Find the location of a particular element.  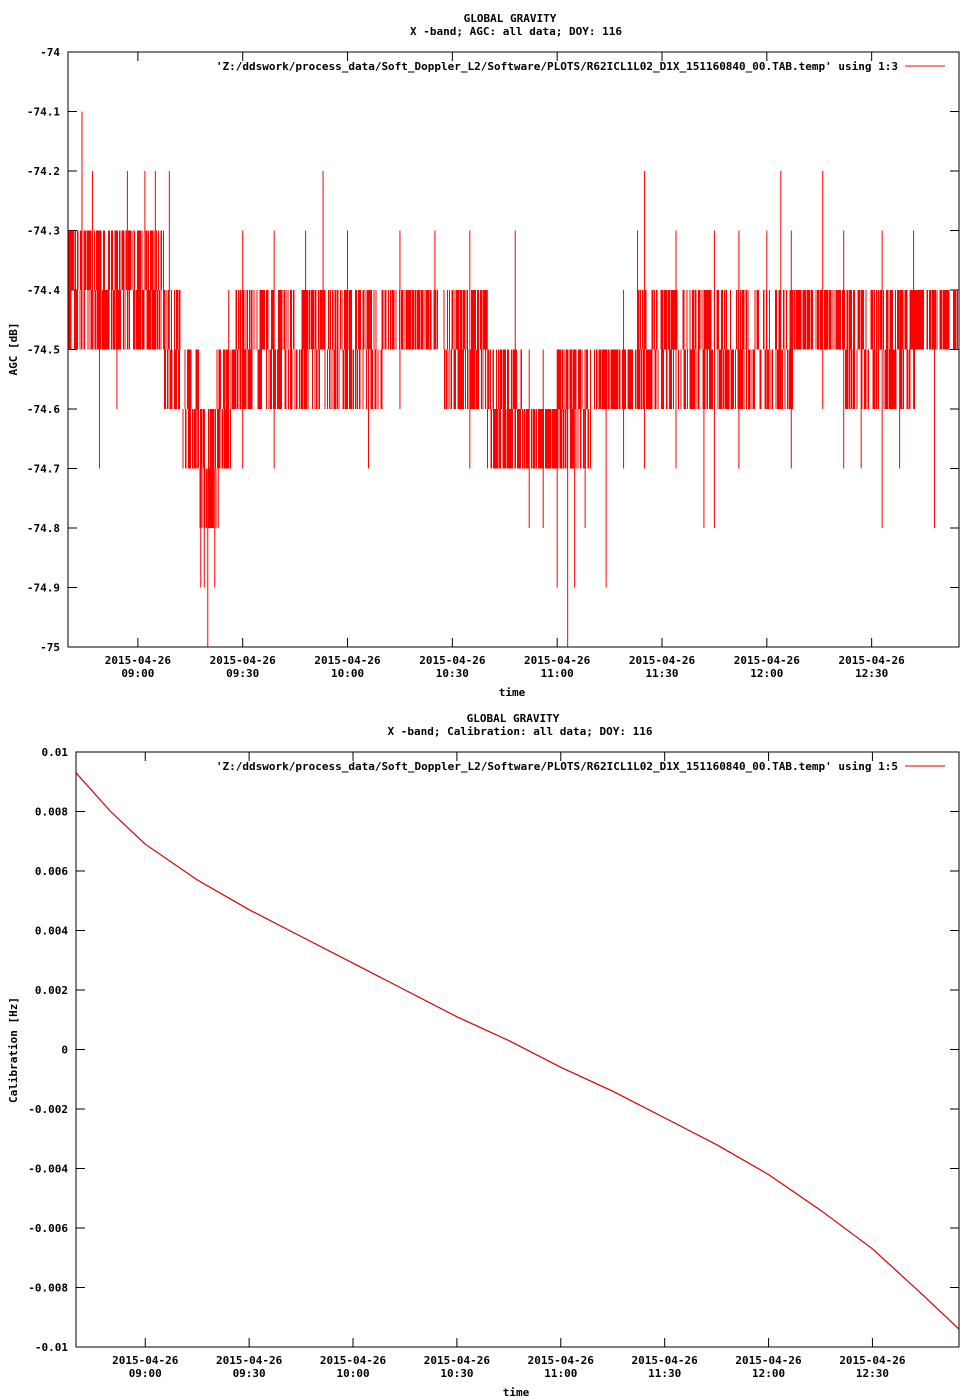

calibration-x-tick-time: 10:30 is located at coordinates (456, 1373).